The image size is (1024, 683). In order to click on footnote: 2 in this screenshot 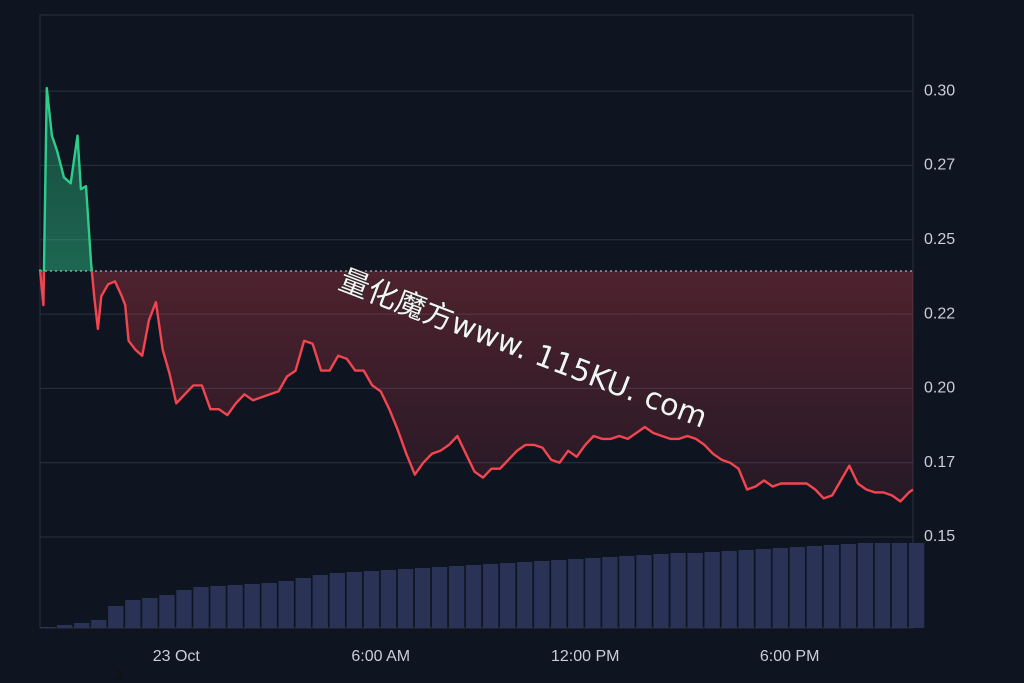, I will do `click(119, 675)`.